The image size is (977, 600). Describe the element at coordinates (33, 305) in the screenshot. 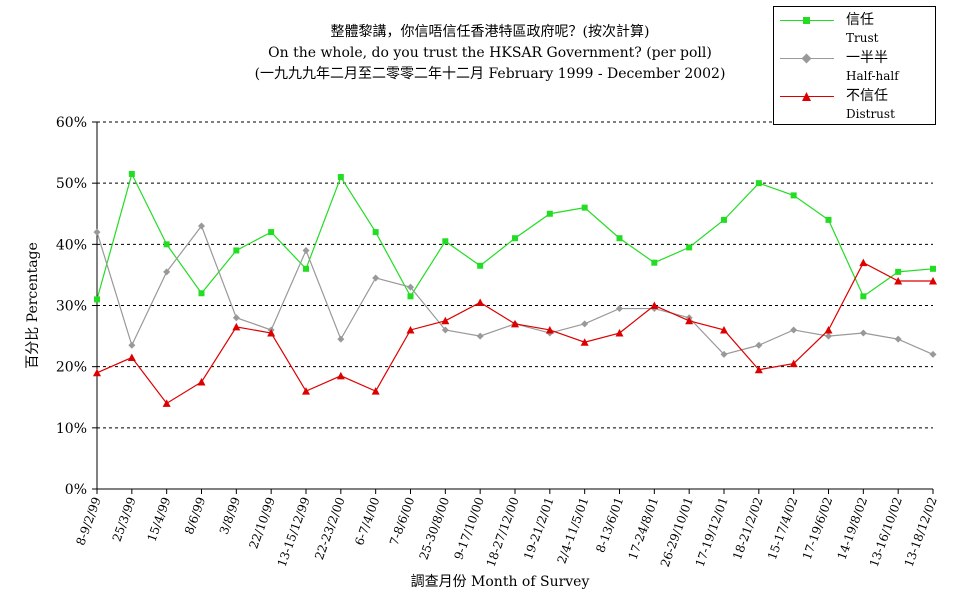

I see `y-axis-title: 百分比 Percentage` at that location.